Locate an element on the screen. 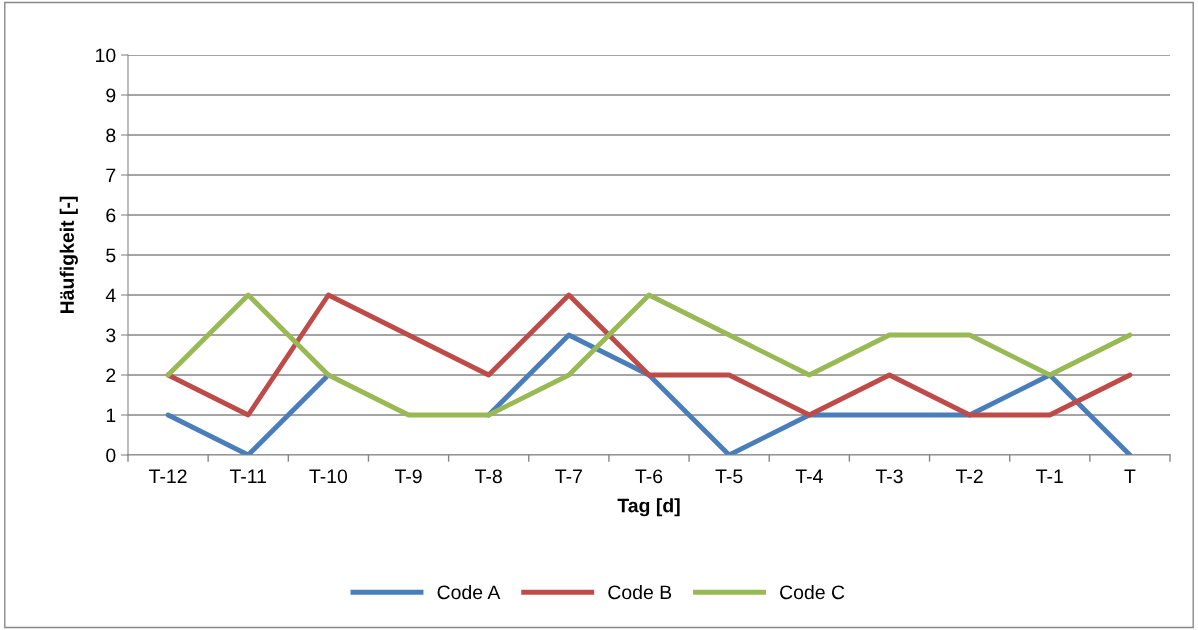 This screenshot has width=1198, height=630. y-tick-label: 8 is located at coordinates (111, 135).